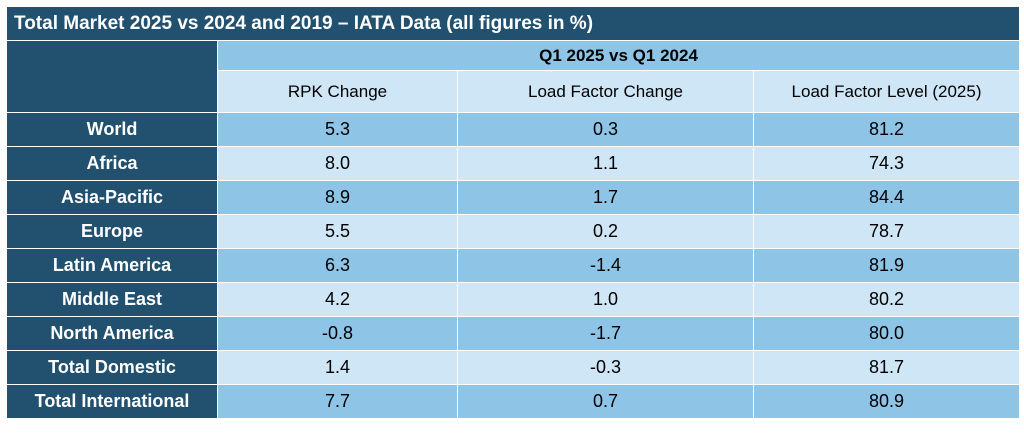 The image size is (1024, 433). I want to click on table-row: Middle East 4.2 1.0 80.2, so click(513, 299).